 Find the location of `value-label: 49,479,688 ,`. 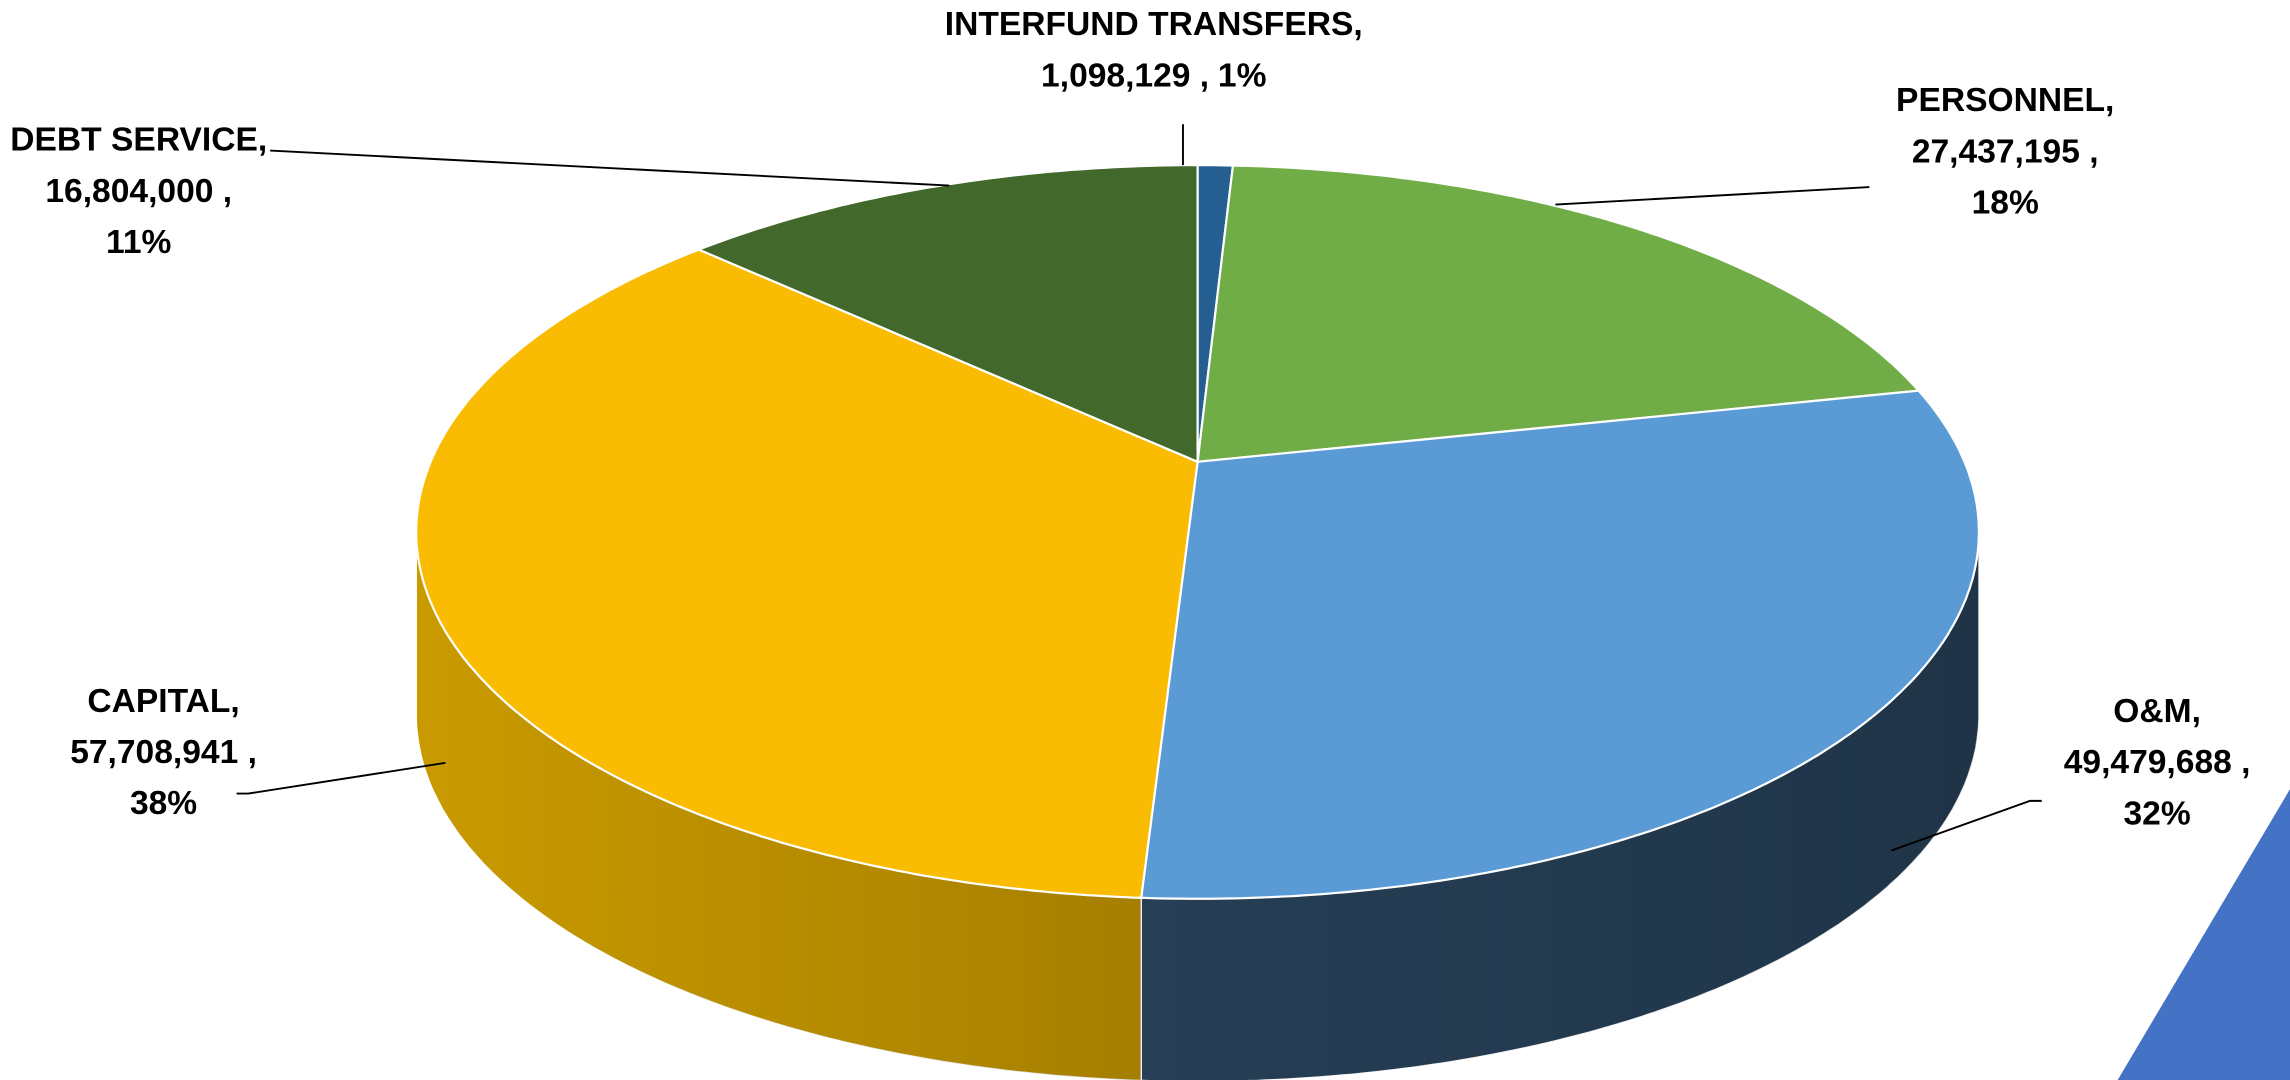

value-label: 49,479,688 , is located at coordinates (2157, 762).